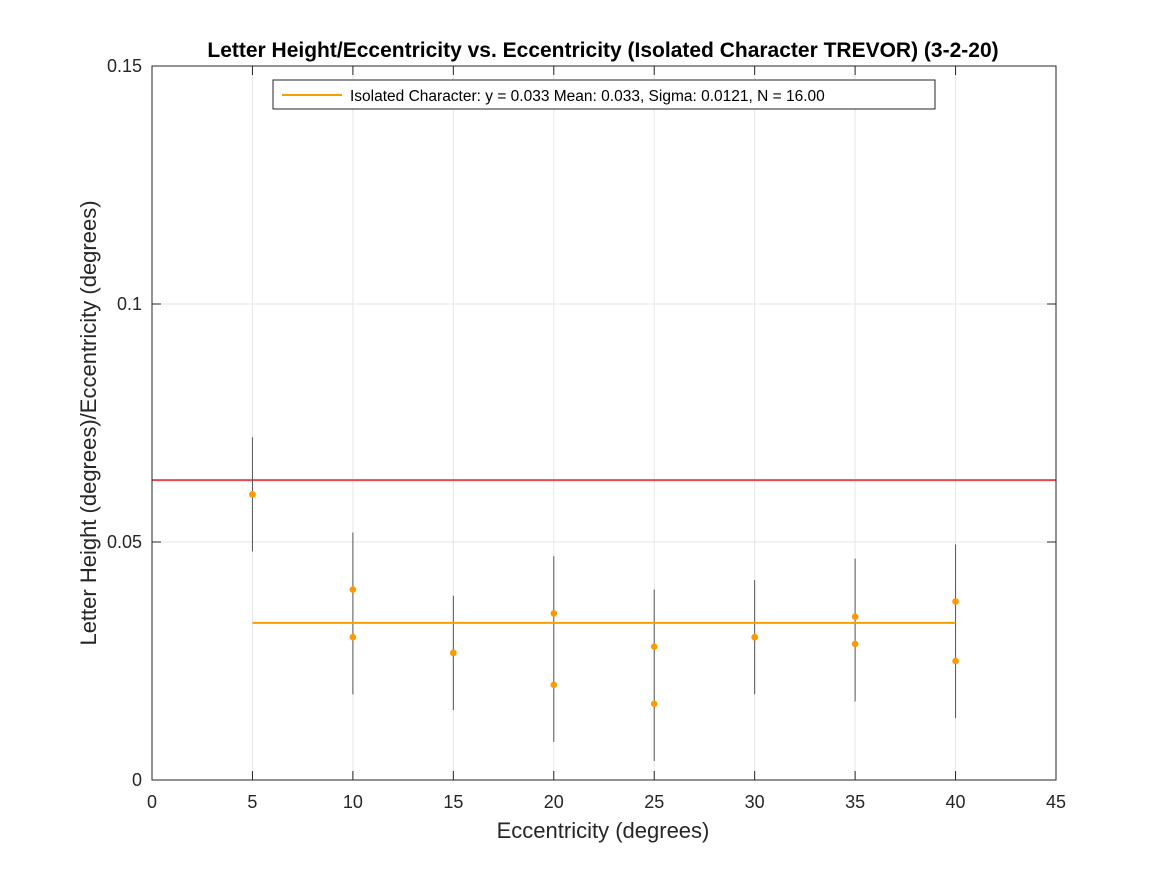  Describe the element at coordinates (603, 830) in the screenshot. I see `x-axis-label: Eccentricity (degrees)` at that location.